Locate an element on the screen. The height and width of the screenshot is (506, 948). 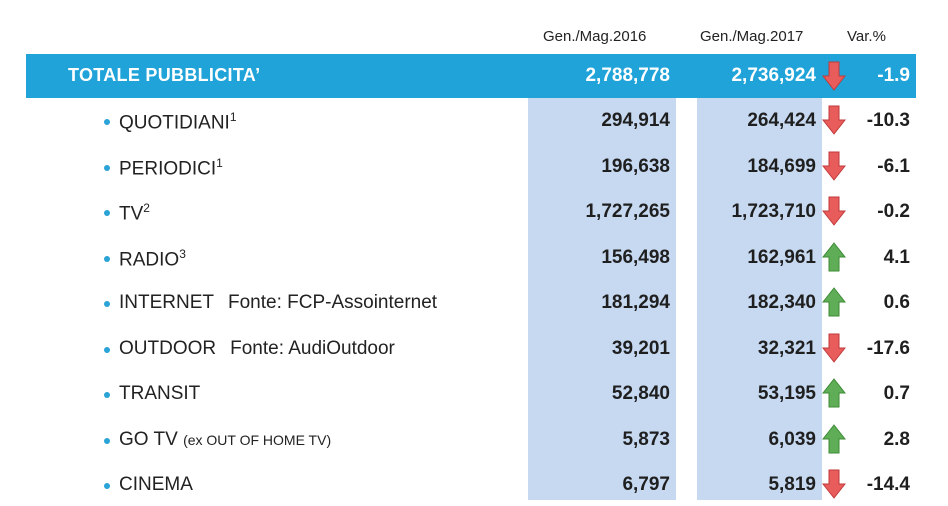
variation-value: -0.2 is located at coordinates (893, 211).